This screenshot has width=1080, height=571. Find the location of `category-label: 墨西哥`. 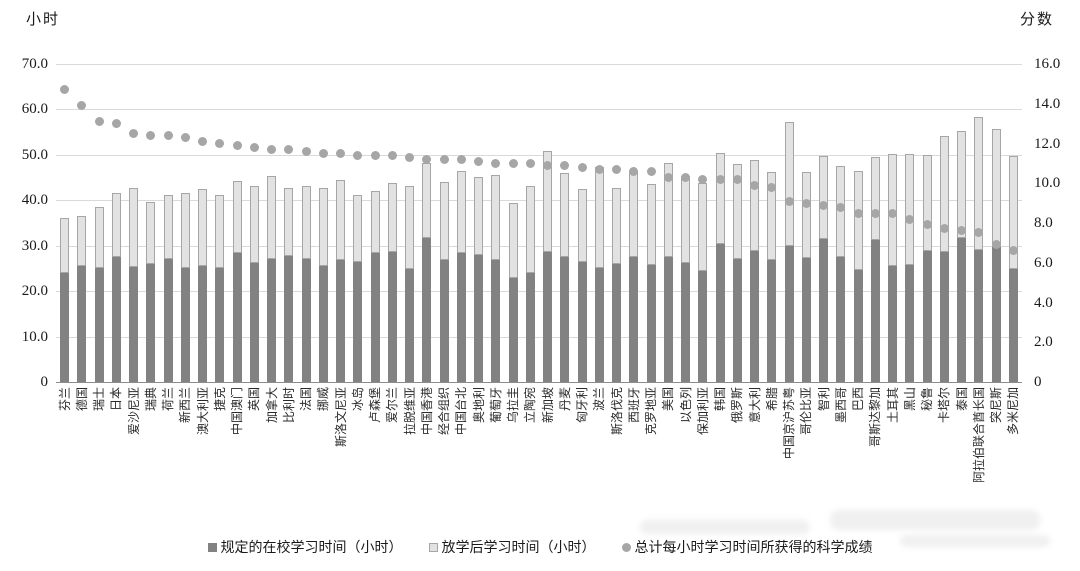

category-label: 墨西哥 is located at coordinates (840, 405).